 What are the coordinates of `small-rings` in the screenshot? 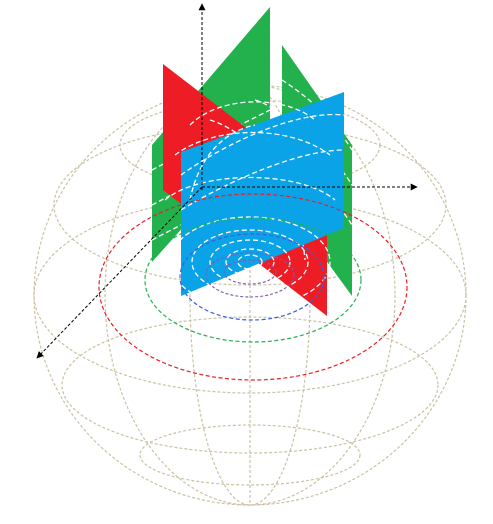 It's located at (250, 275).